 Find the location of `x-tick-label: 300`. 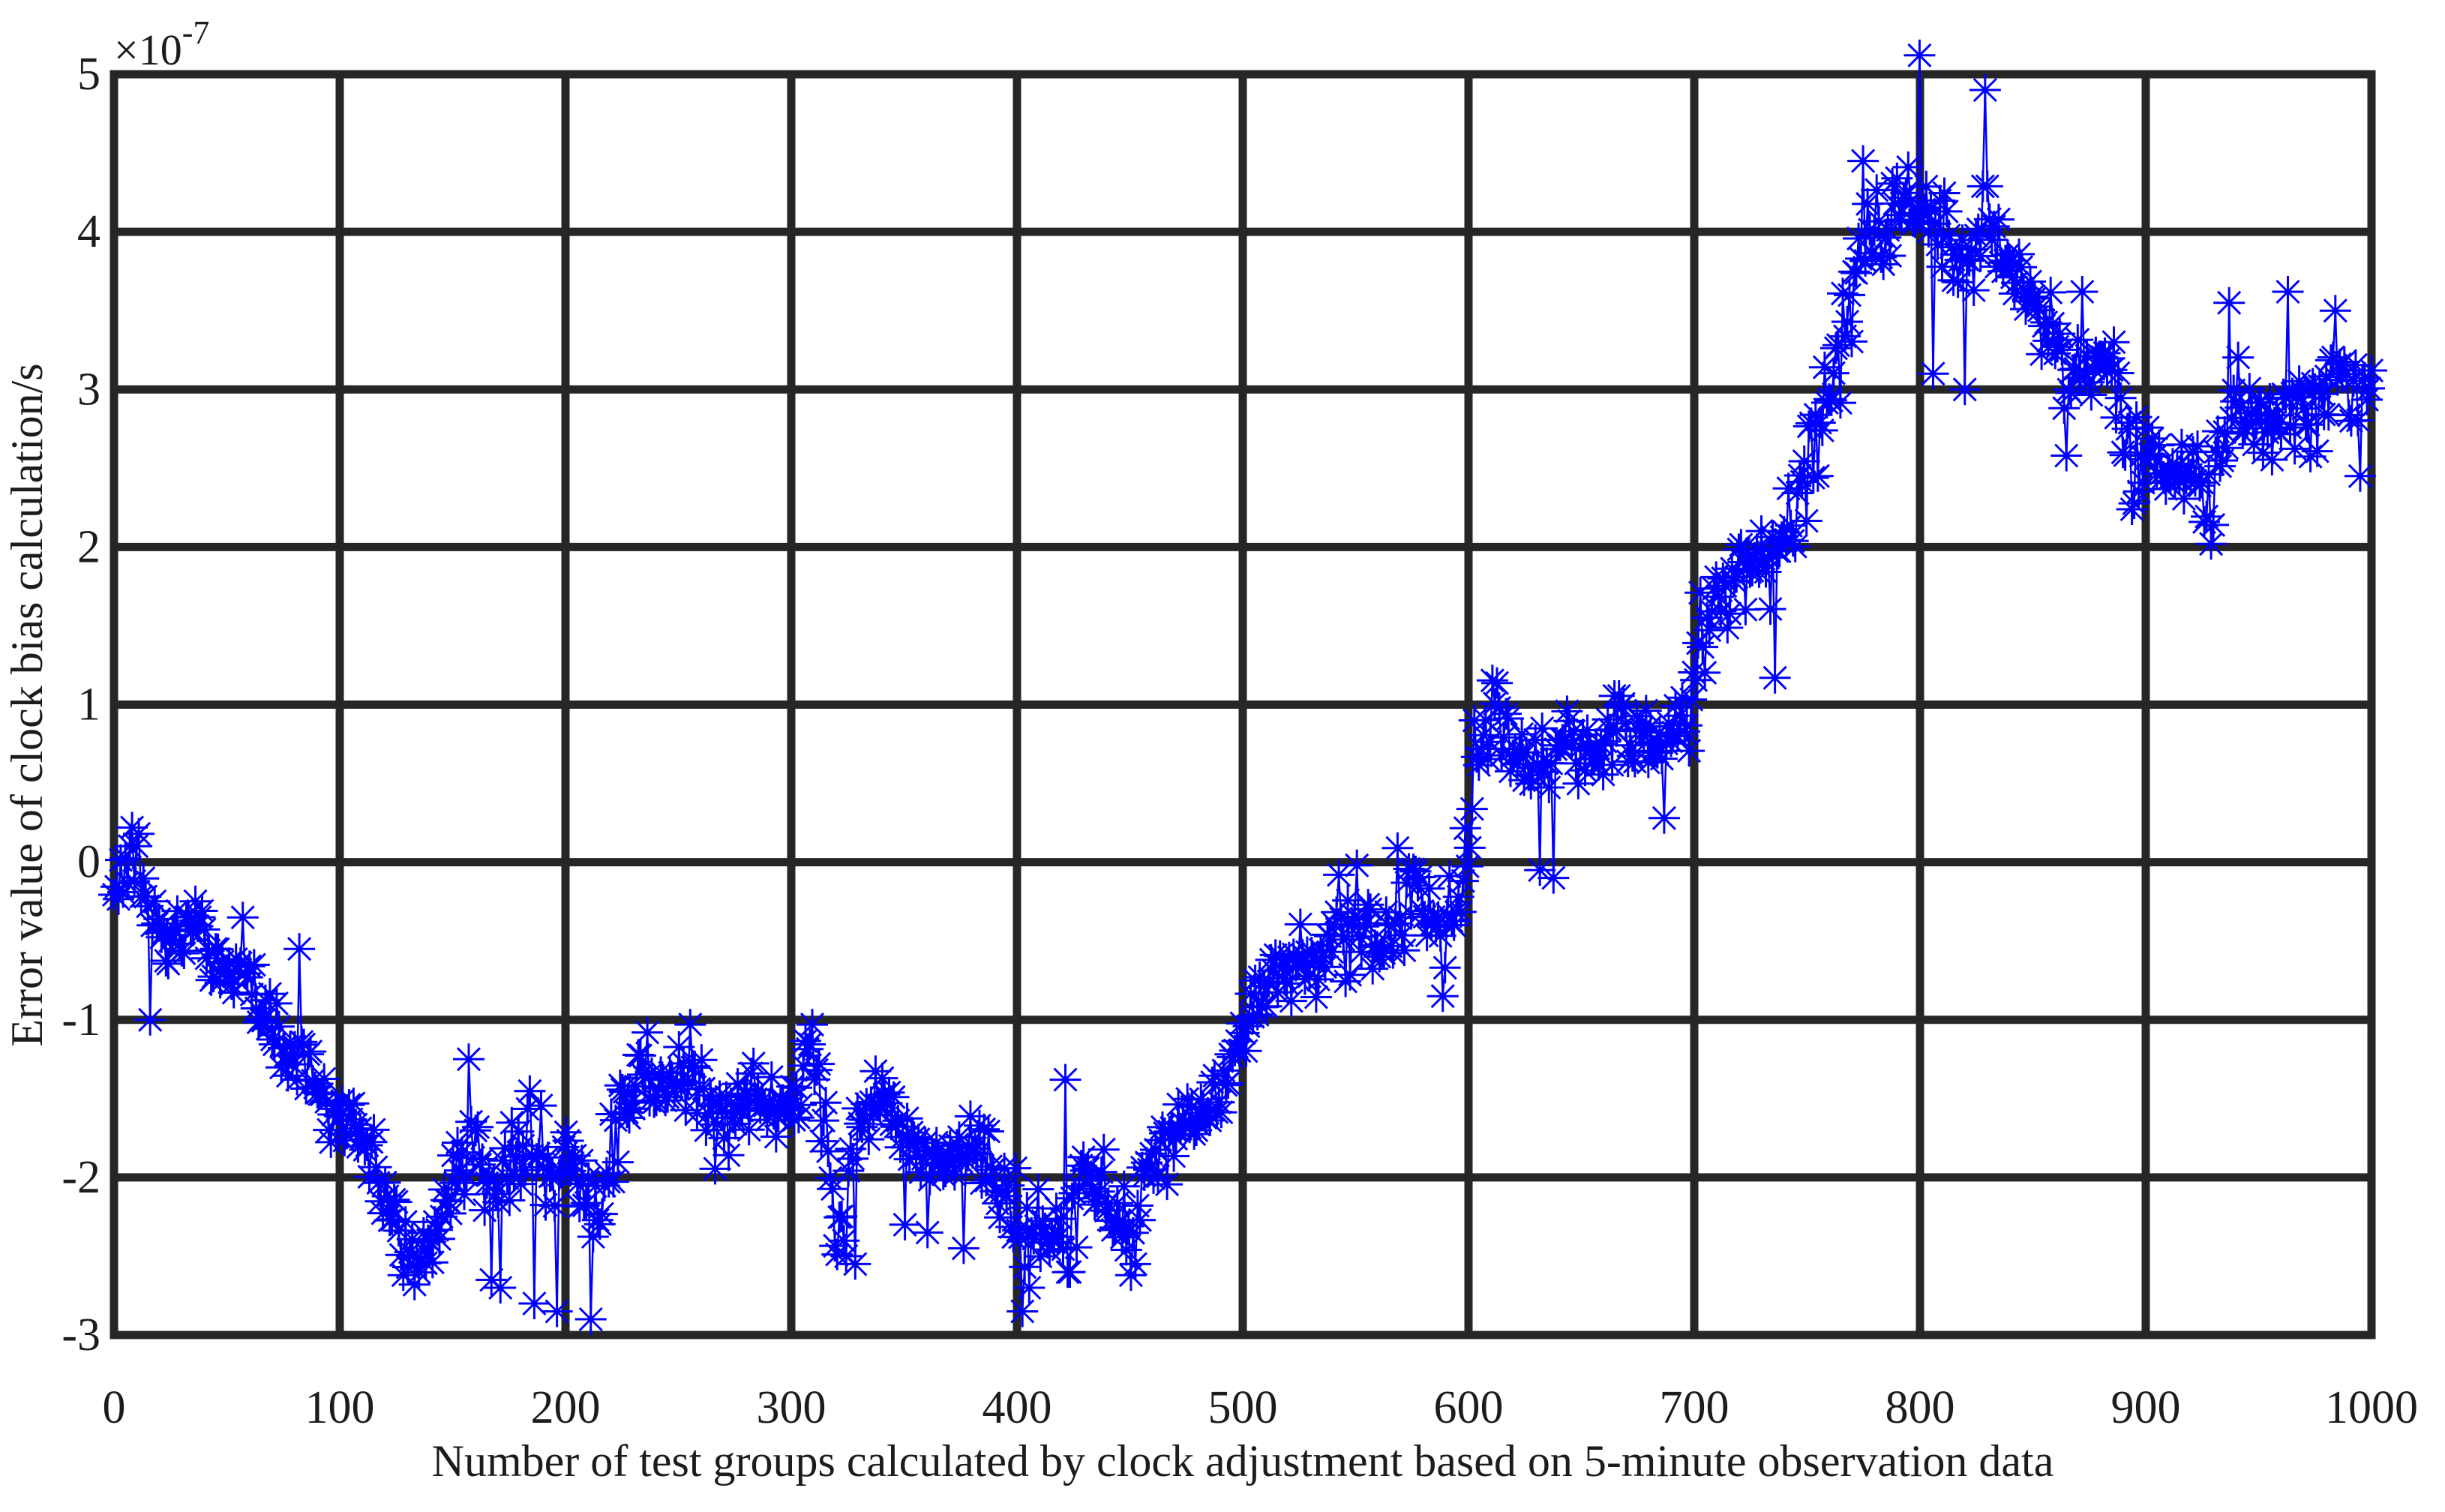

x-tick-label: 300 is located at coordinates (791, 1407).